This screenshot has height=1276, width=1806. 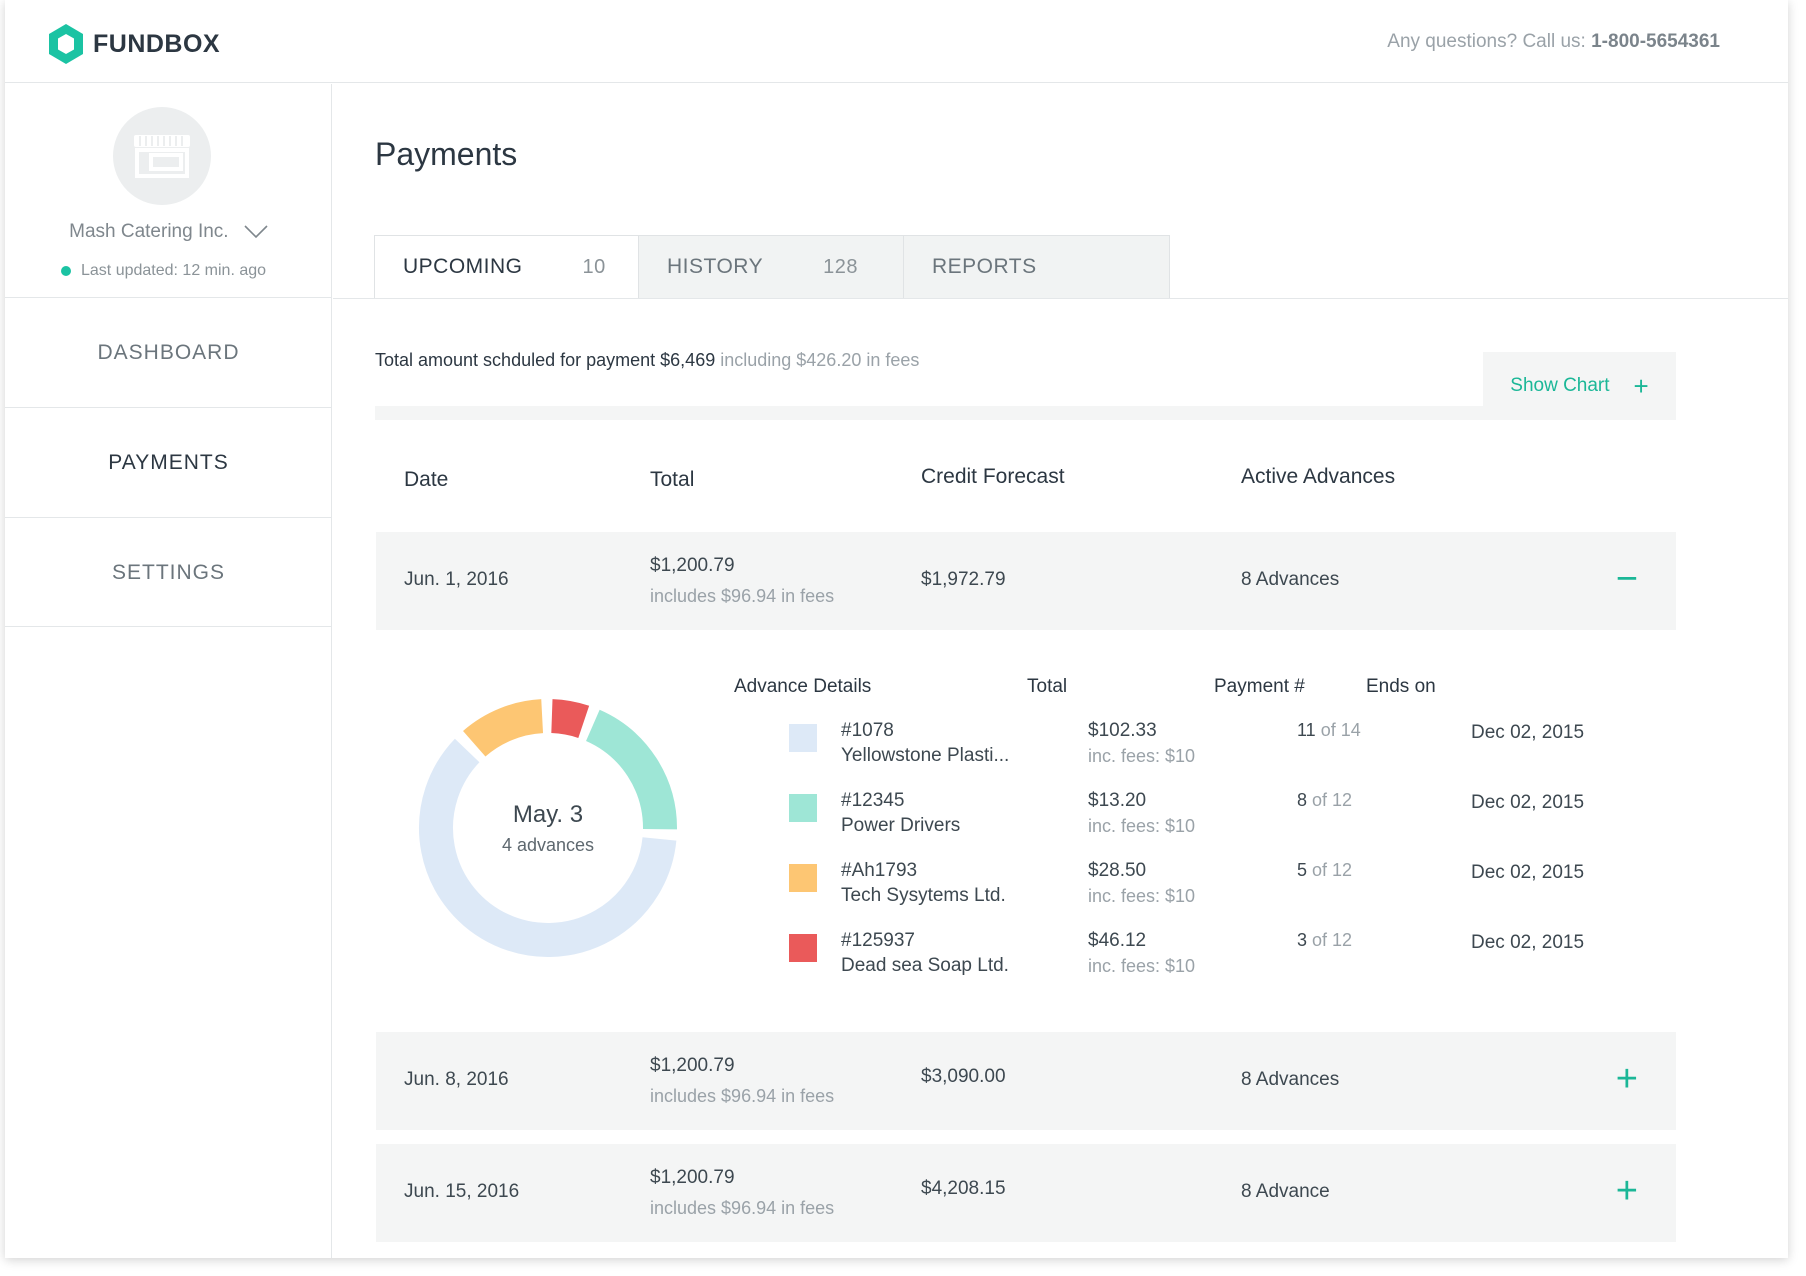 What do you see at coordinates (168, 352) in the screenshot?
I see `nav-dashboard: DASHBOARD` at bounding box center [168, 352].